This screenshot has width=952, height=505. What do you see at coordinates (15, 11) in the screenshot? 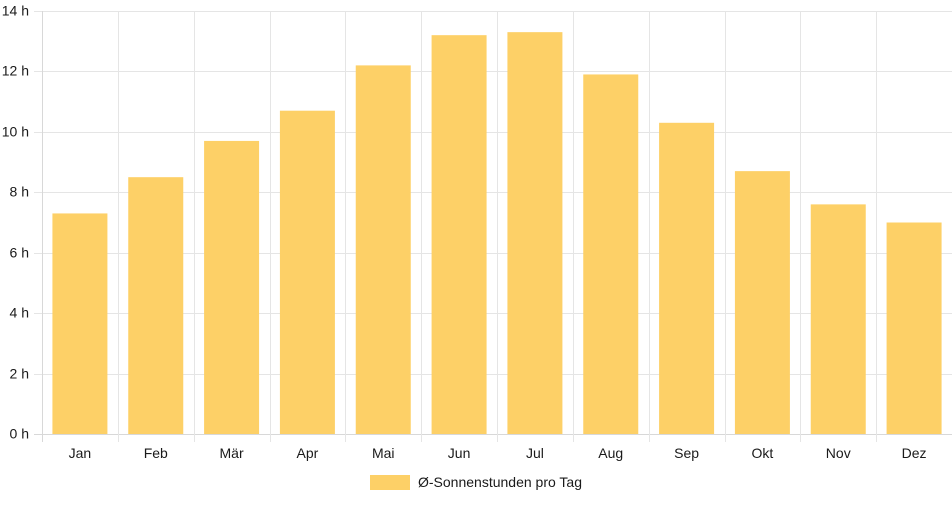
I see `y-tick-label: 14 h` at bounding box center [15, 11].